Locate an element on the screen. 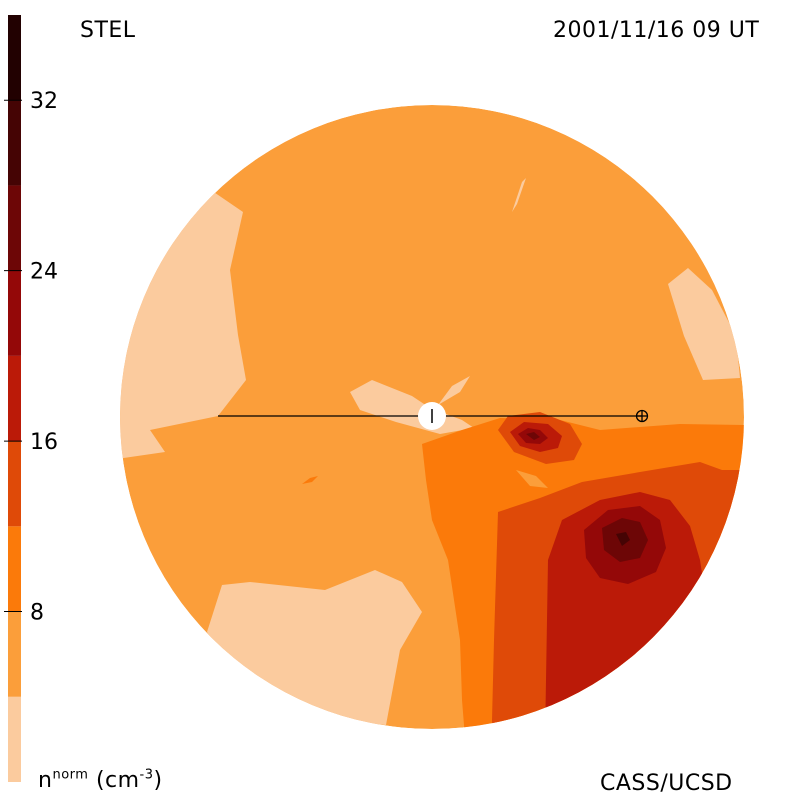 The width and height of the screenshot is (800, 800). low-density-patch-east is located at coordinates (532, 479).